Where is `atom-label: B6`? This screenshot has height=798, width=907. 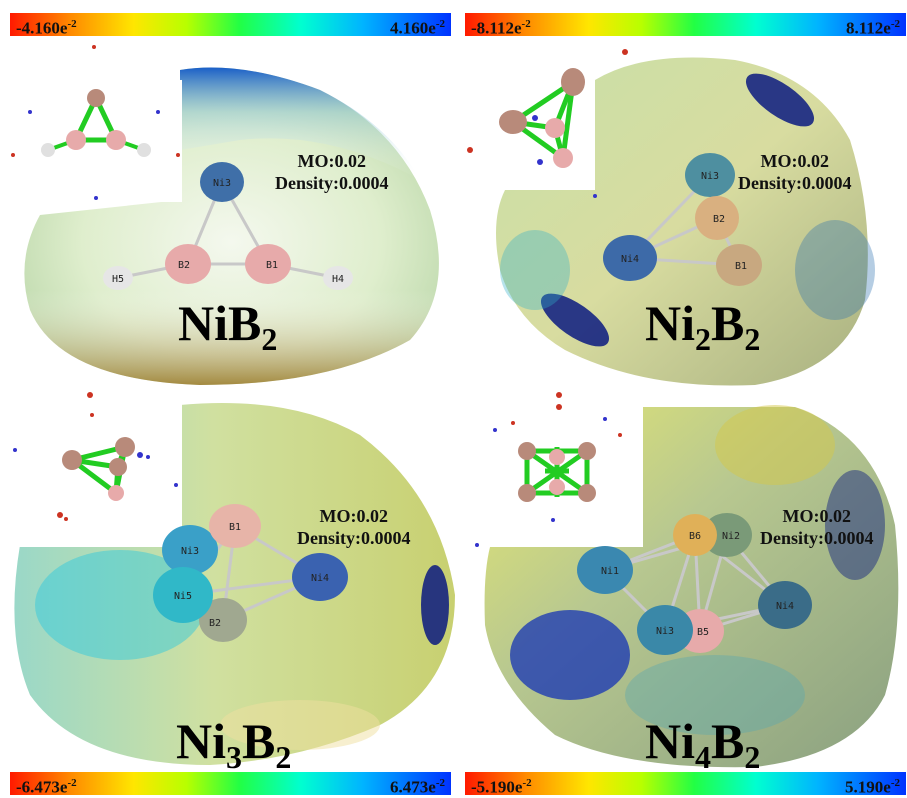
atom-label: B6 is located at coordinates (695, 536).